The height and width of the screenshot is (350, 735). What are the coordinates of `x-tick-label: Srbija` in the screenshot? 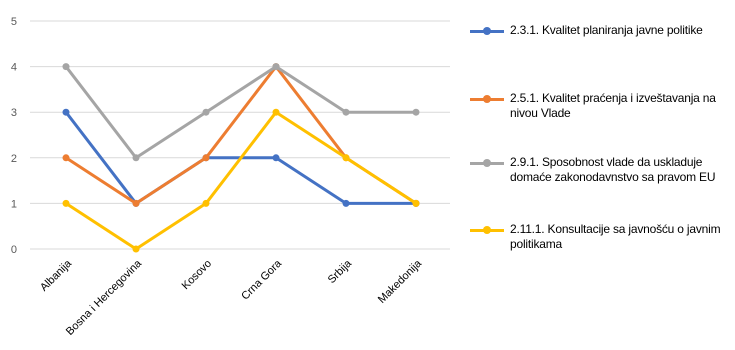 It's located at (340, 271).